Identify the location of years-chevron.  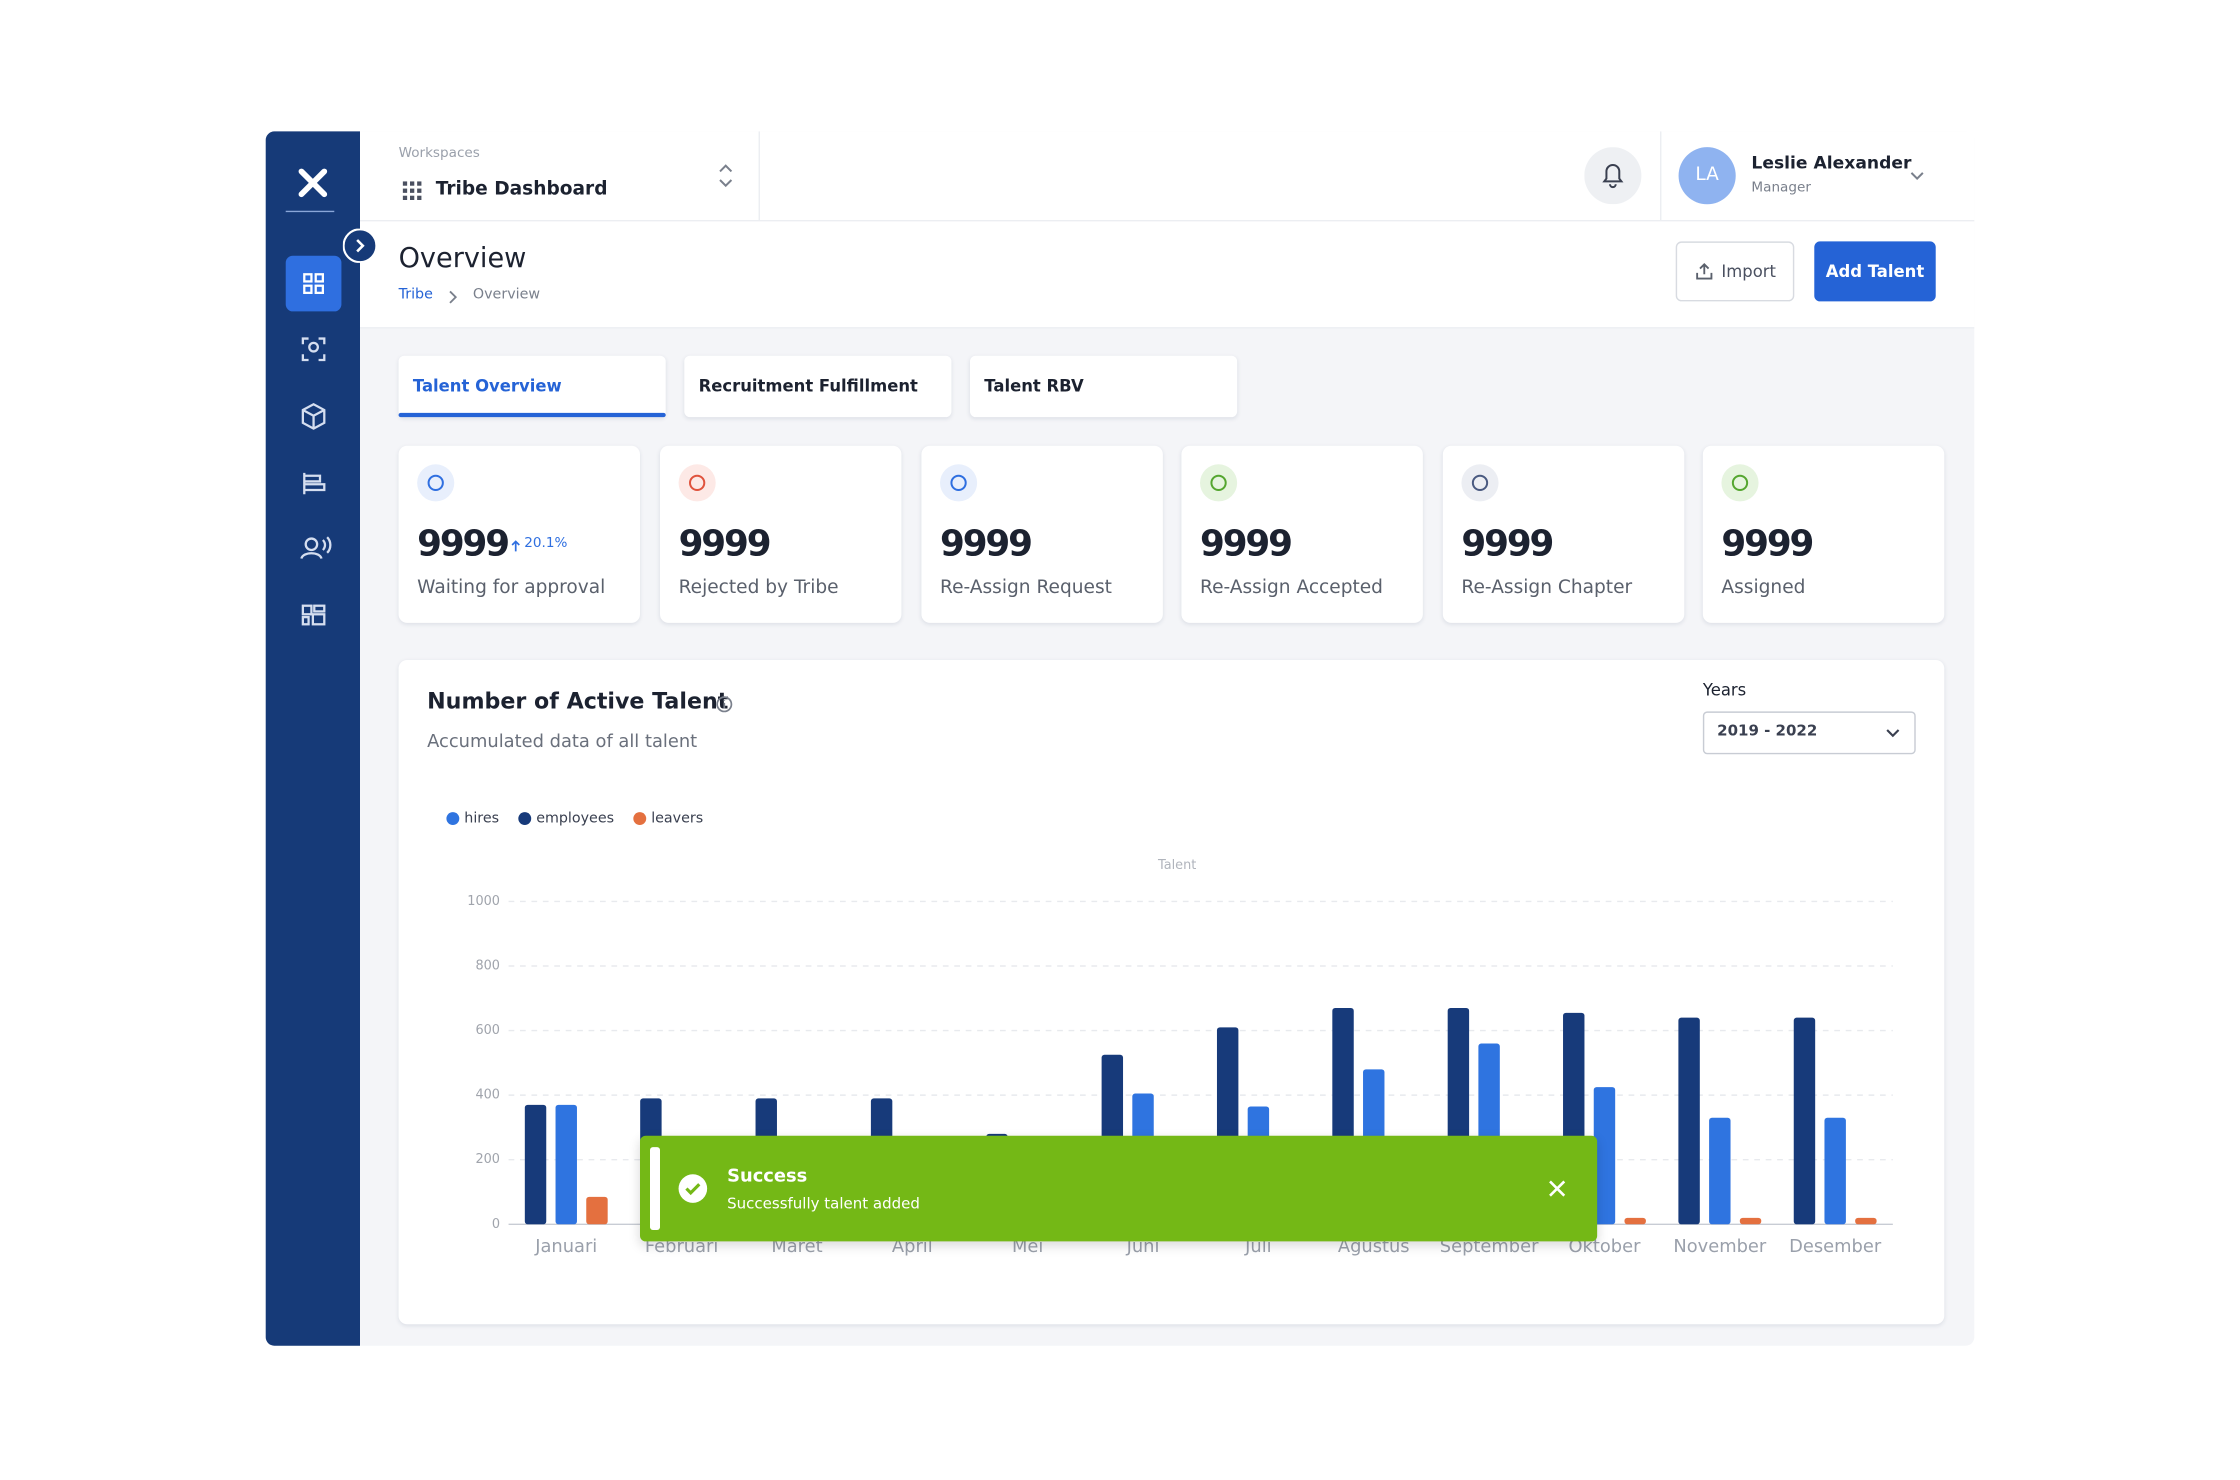
(1893, 733).